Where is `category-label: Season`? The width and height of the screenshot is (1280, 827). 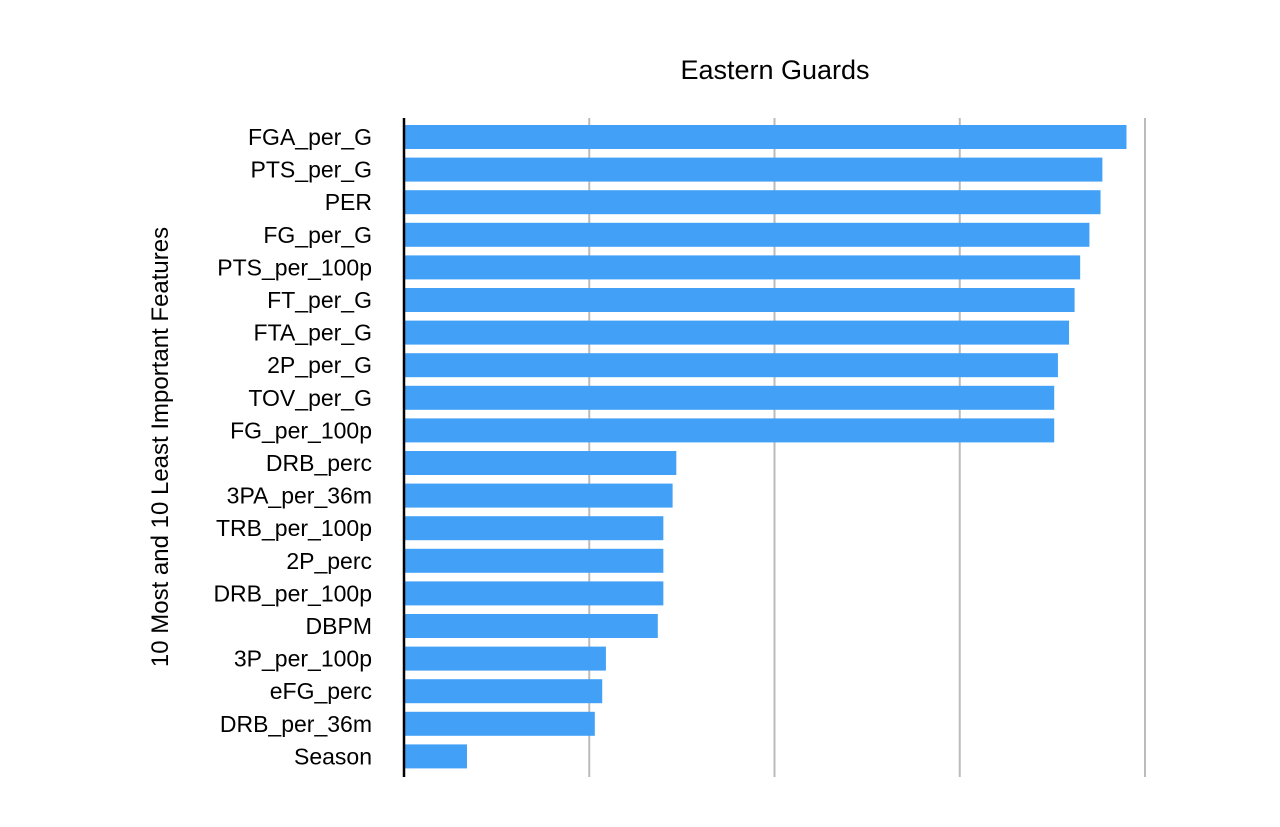 category-label: Season is located at coordinates (333, 756).